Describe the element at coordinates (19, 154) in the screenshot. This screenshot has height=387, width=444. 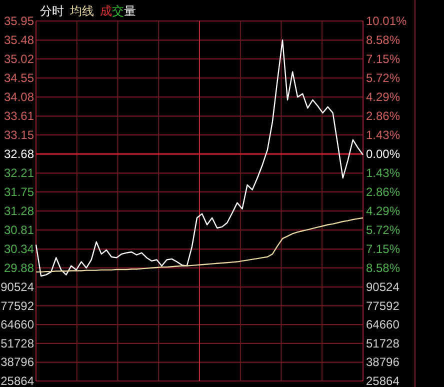
I see `y-tick-label: 32.68` at that location.